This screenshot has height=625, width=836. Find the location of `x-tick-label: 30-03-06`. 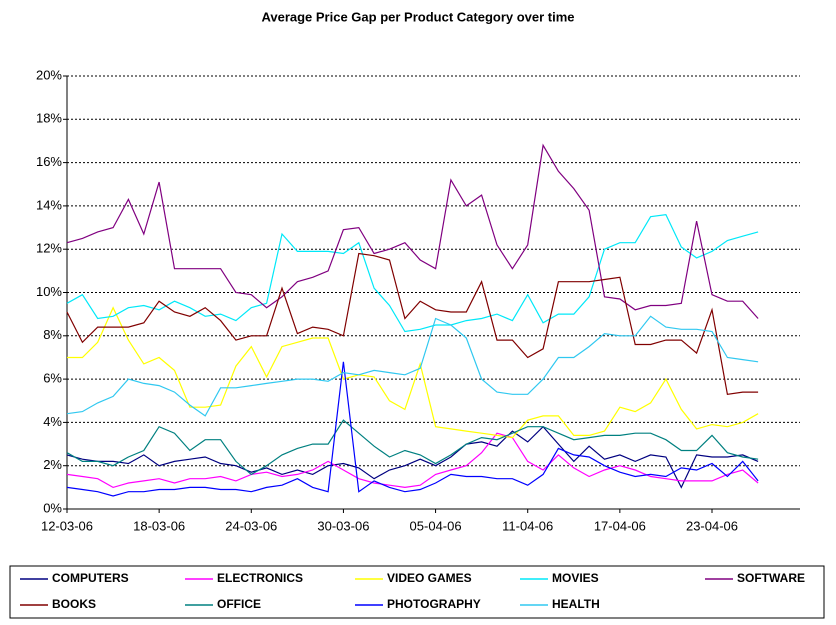

x-tick-label: 30-03-06 is located at coordinates (343, 525).